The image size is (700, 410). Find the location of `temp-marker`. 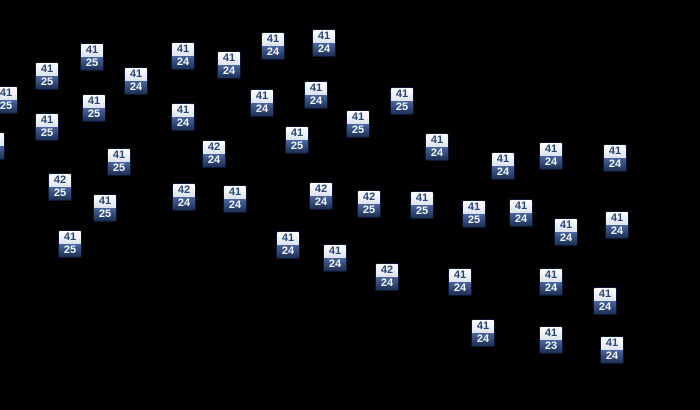

temp-marker is located at coordinates (2, 146).